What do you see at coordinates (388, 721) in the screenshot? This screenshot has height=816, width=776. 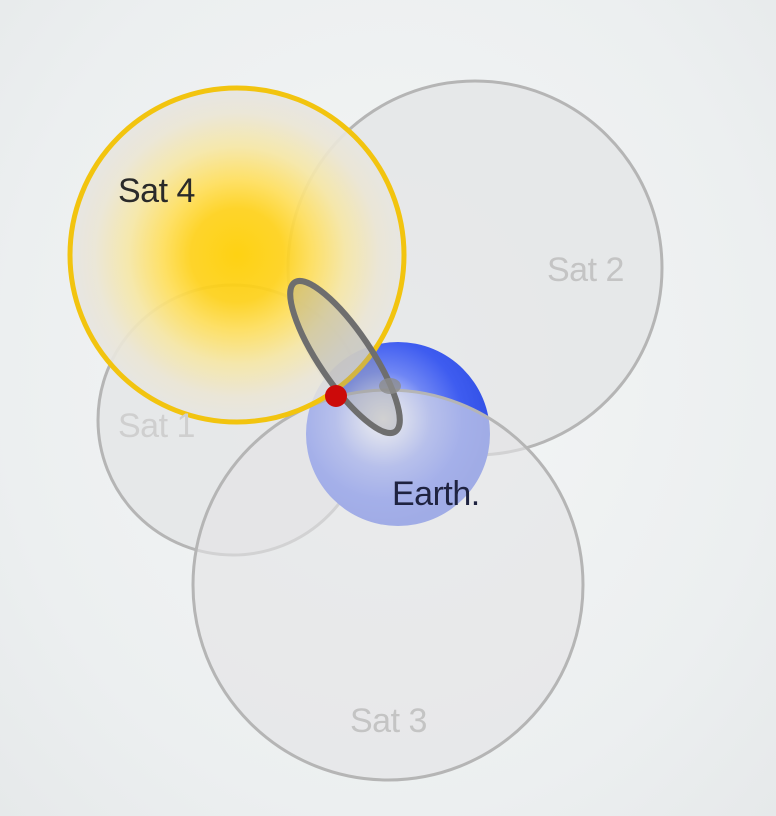 I see `sat3-label: Sat 3` at bounding box center [388, 721].